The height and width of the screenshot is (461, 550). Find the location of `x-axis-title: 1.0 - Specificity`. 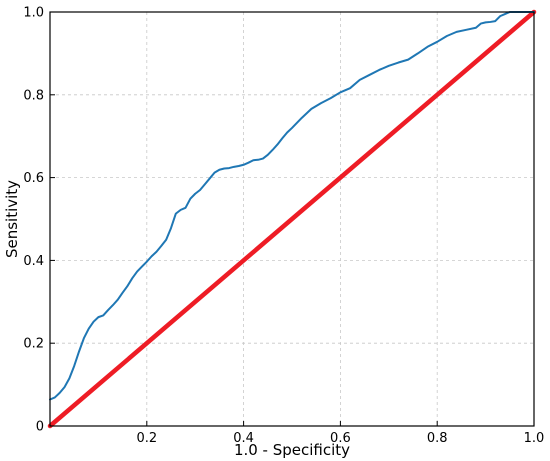

x-axis-title: 1.0 - Specificity is located at coordinates (292, 450).